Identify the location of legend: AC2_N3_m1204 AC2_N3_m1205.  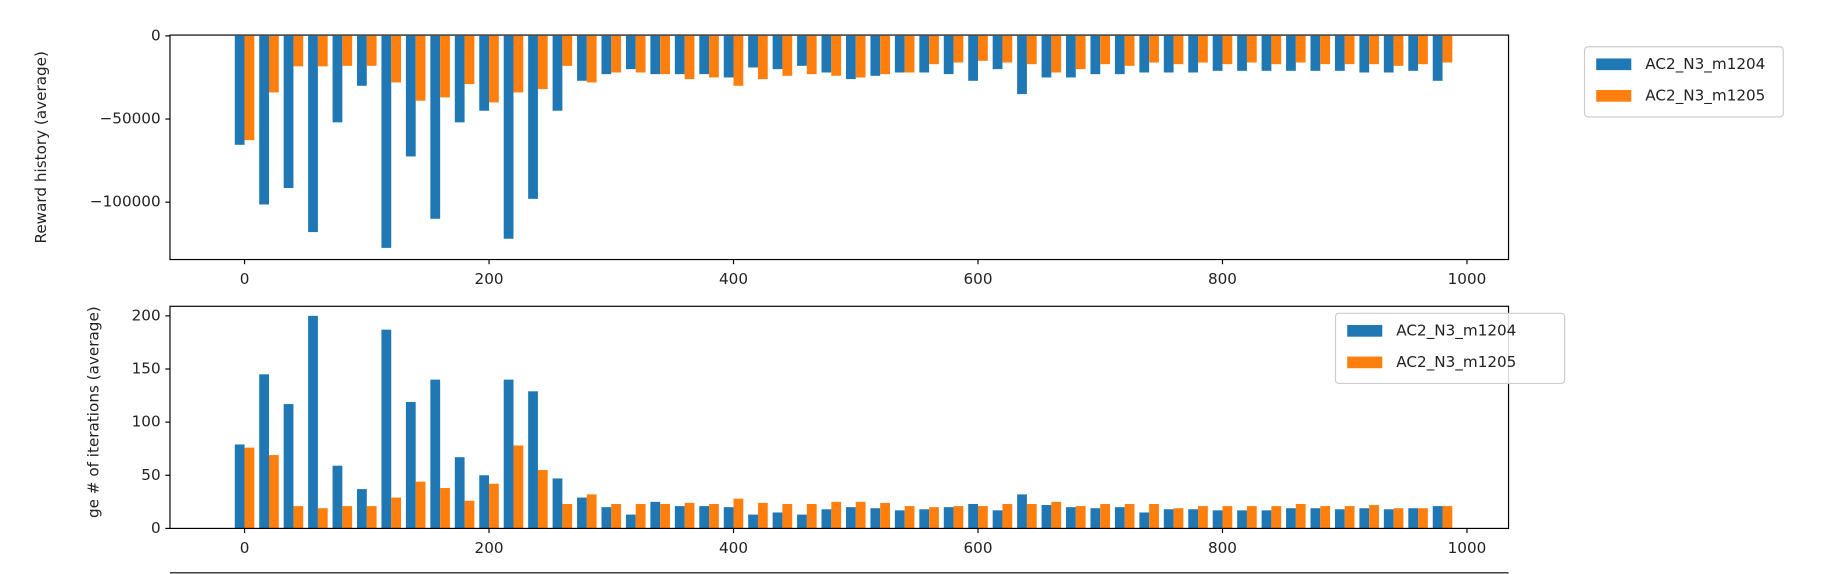
(1683, 82).